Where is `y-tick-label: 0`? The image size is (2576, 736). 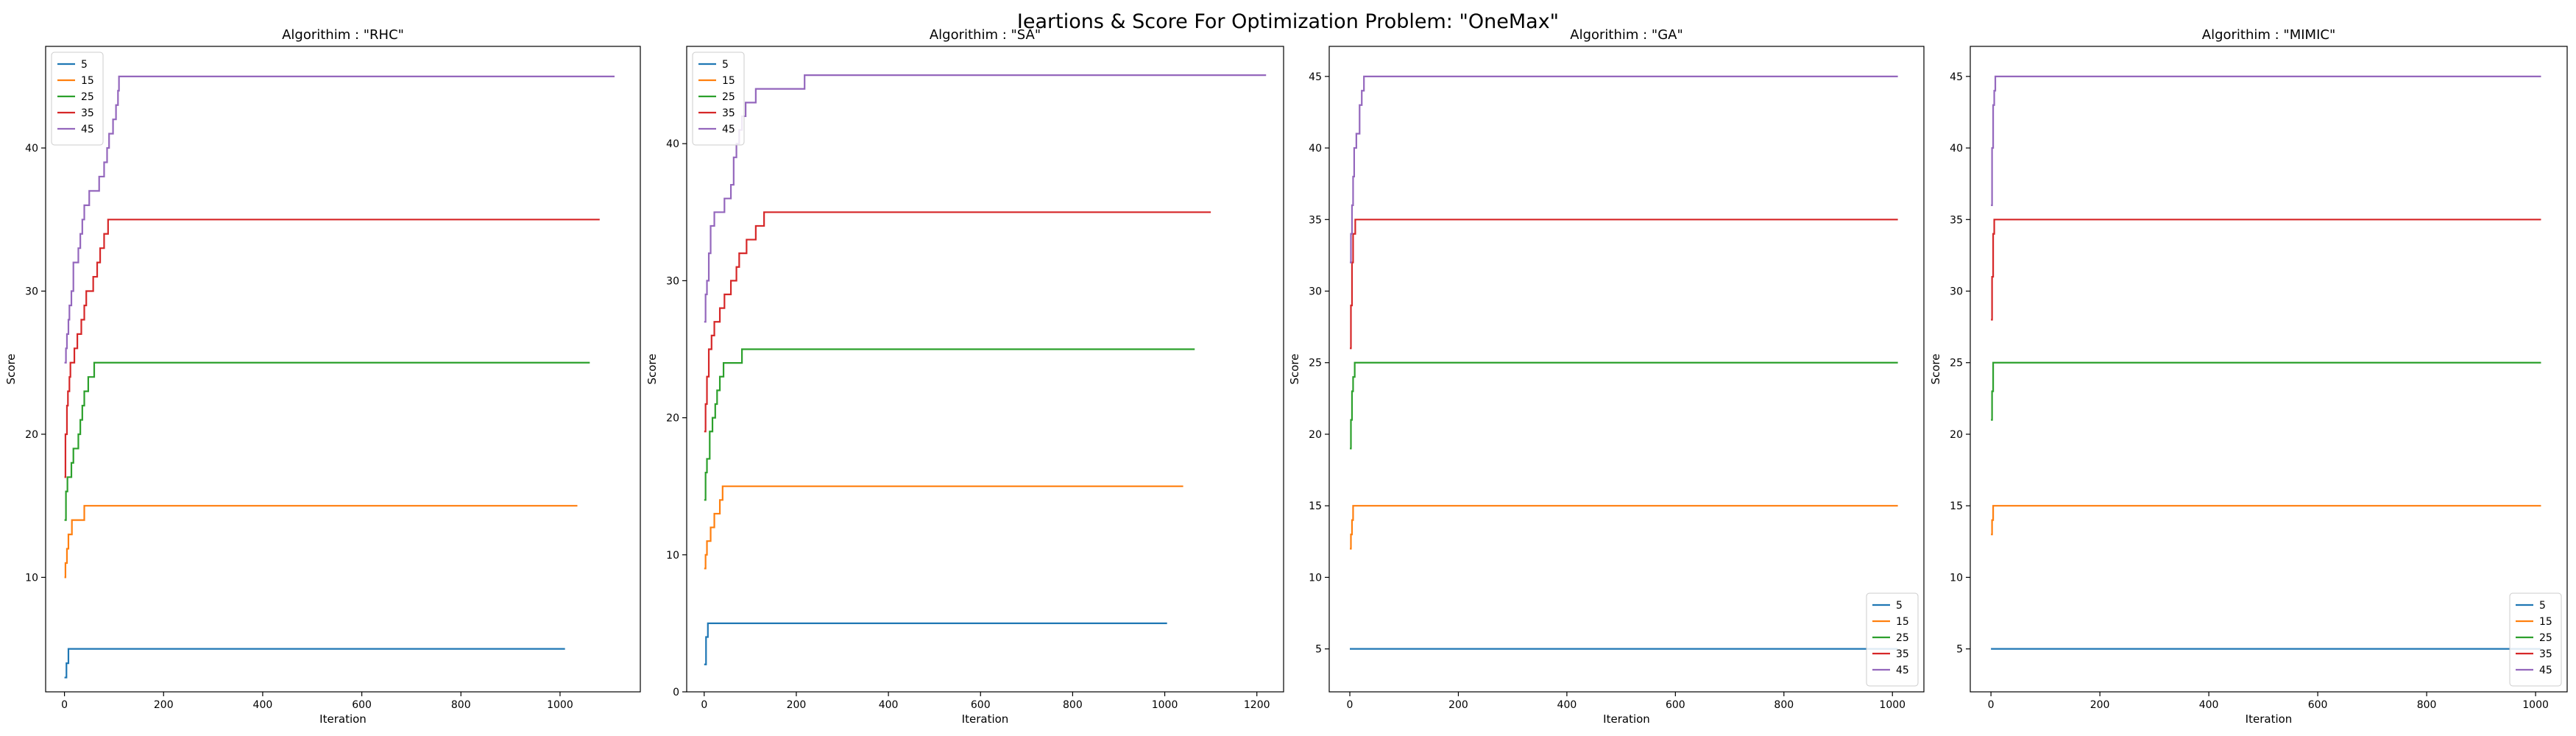
y-tick-label: 0 is located at coordinates (676, 692).